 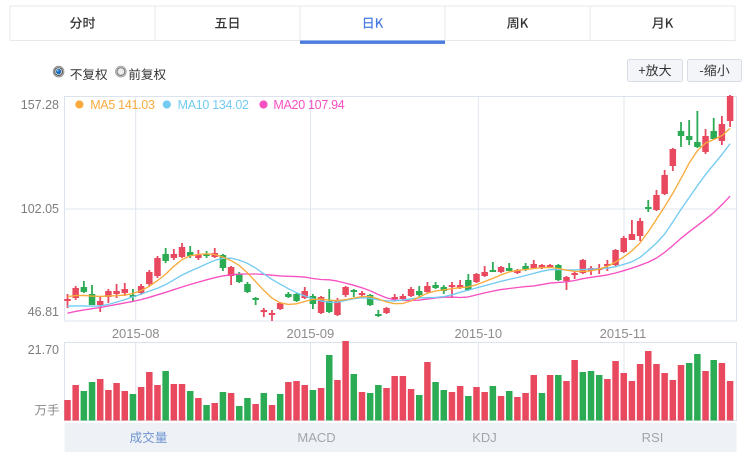 I want to click on svg-text: RSI, so click(x=653, y=437).